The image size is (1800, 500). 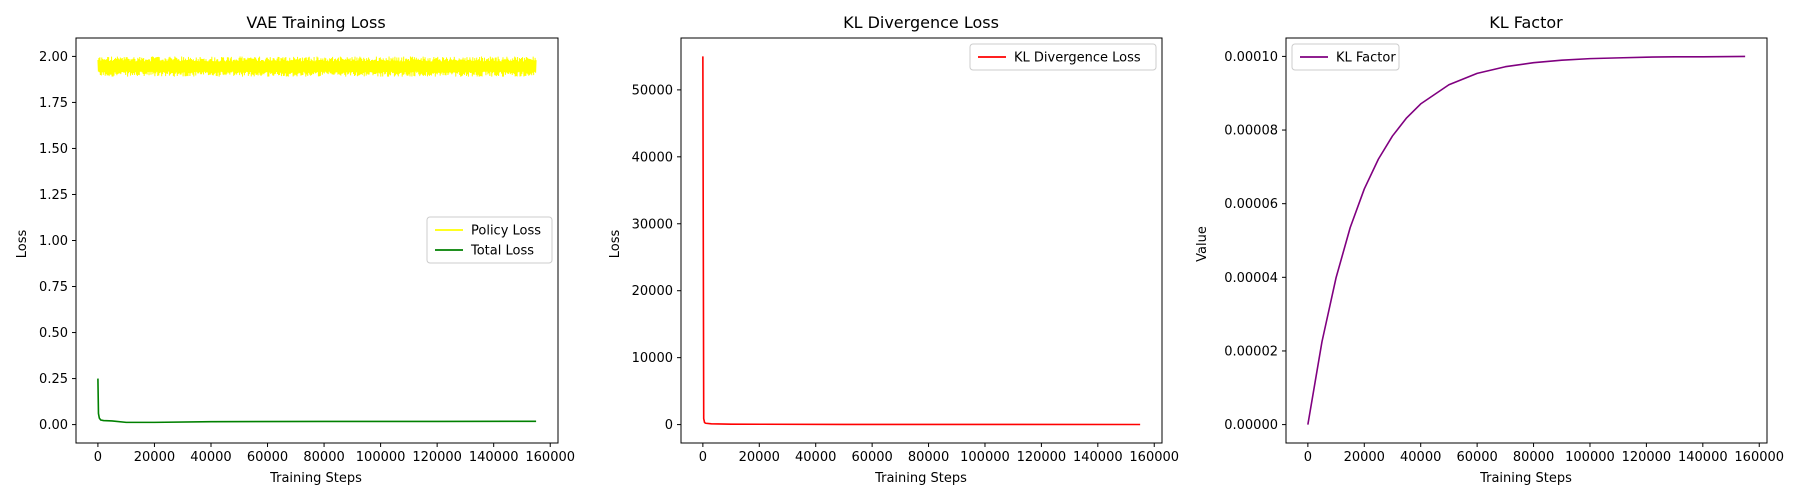 I want to click on y-tick-label: 40000, so click(x=652, y=157).